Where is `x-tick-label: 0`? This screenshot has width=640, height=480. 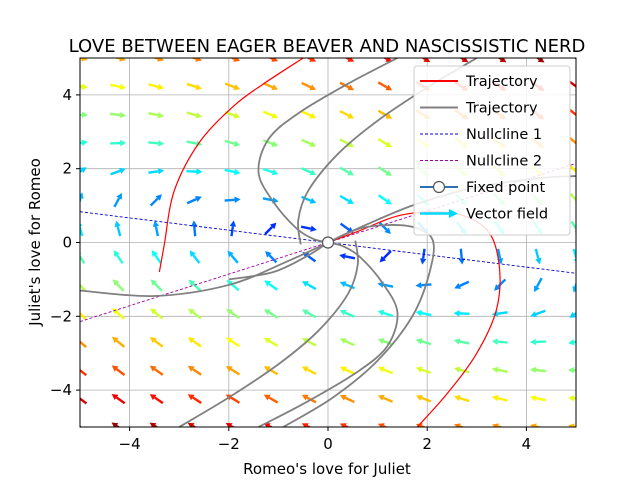 x-tick-label: 0 is located at coordinates (328, 444).